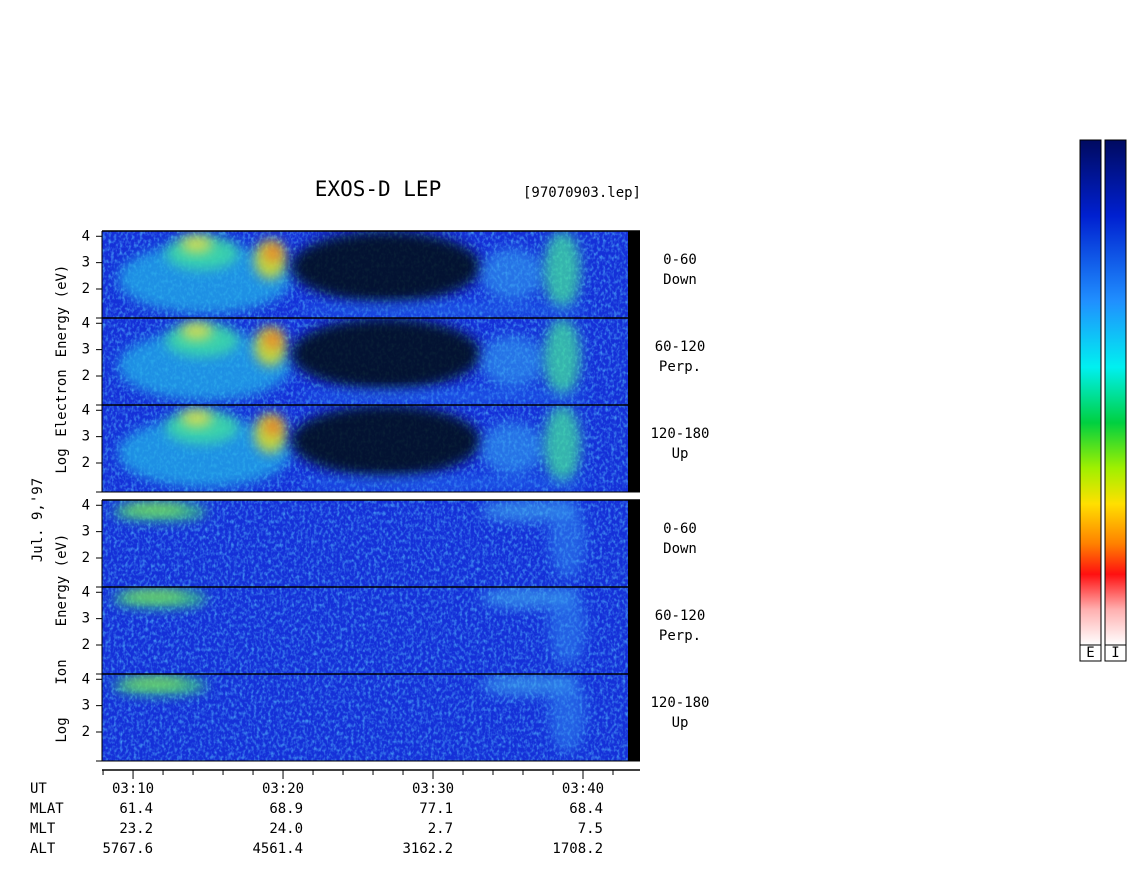 The height and width of the screenshot is (875, 1130). I want to click on x-tick-label: 03:20, so click(283, 789).